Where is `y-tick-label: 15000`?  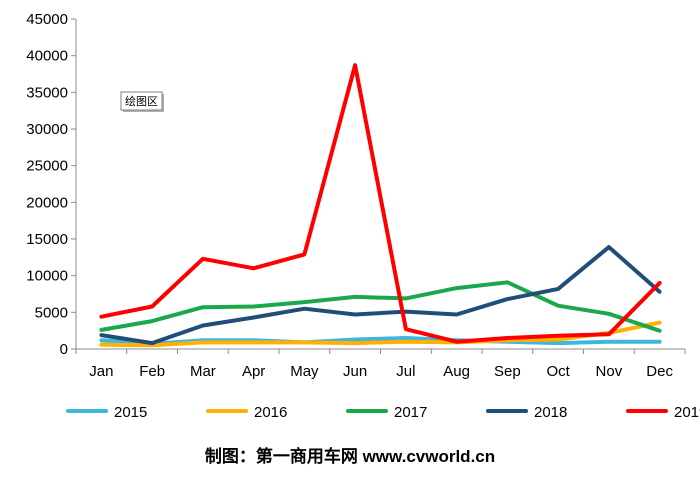
y-tick-label: 15000 is located at coordinates (47, 239).